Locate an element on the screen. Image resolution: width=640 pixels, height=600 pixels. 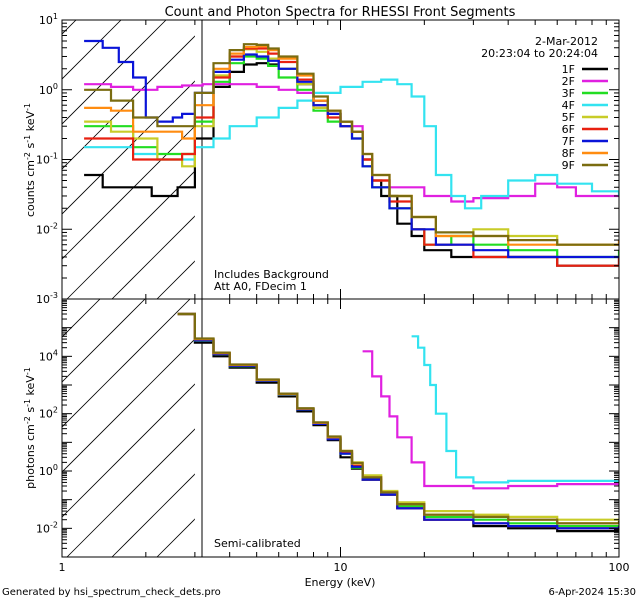
photon-y-label-part: s is located at coordinates (30, 411).